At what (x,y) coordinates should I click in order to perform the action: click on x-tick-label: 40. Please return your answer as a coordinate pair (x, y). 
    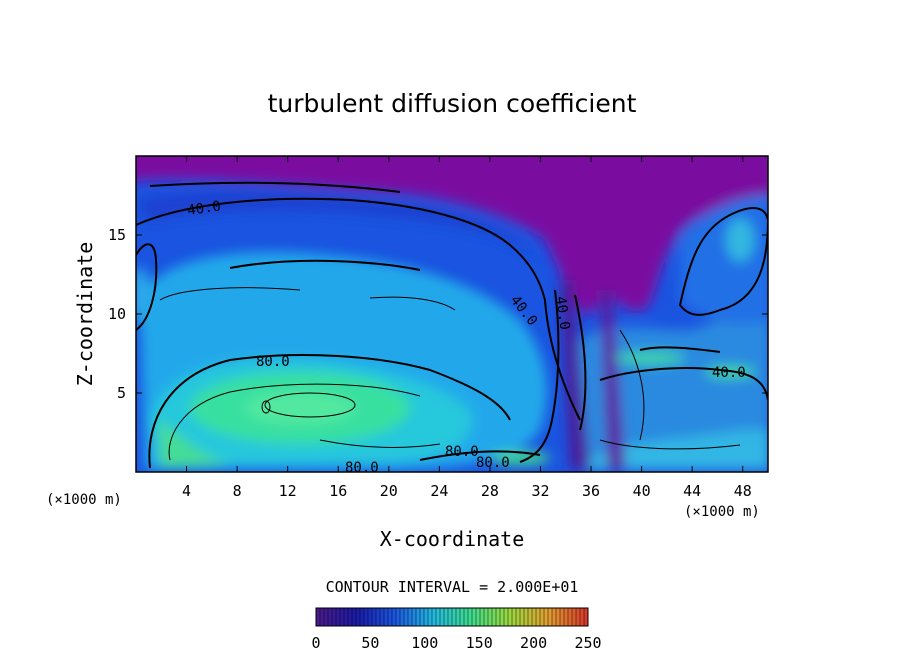
    Looking at the image, I should click on (642, 491).